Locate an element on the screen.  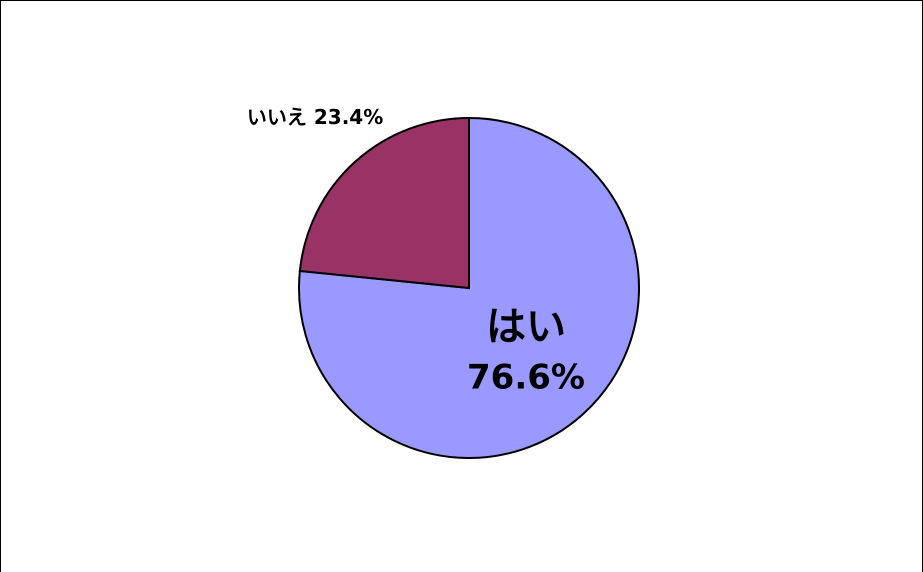
slice-name: いいえ is located at coordinates (277, 116).